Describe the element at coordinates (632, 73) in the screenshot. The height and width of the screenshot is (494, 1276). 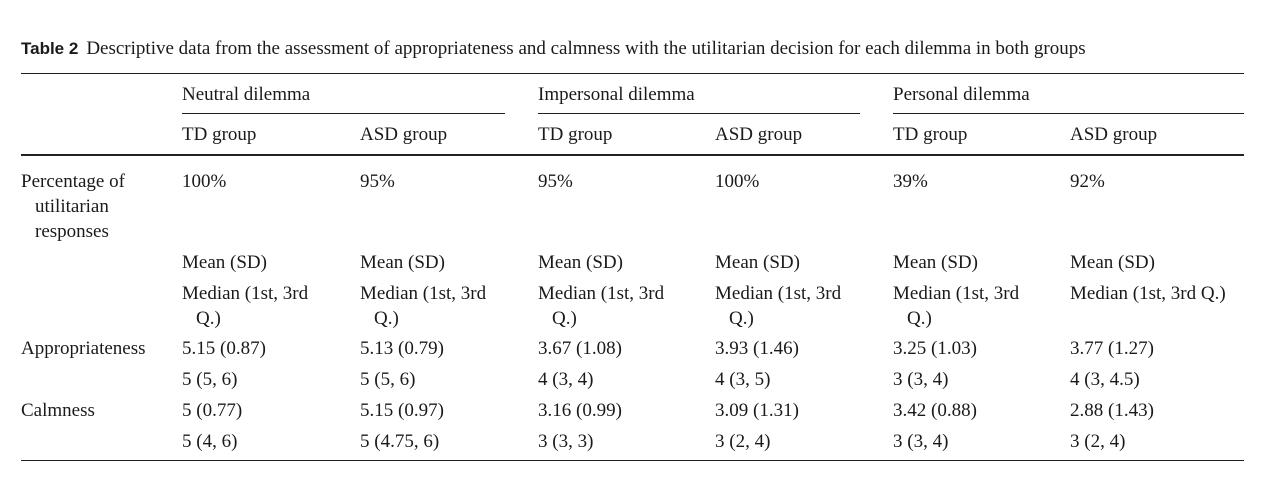
I see `top-rule` at that location.